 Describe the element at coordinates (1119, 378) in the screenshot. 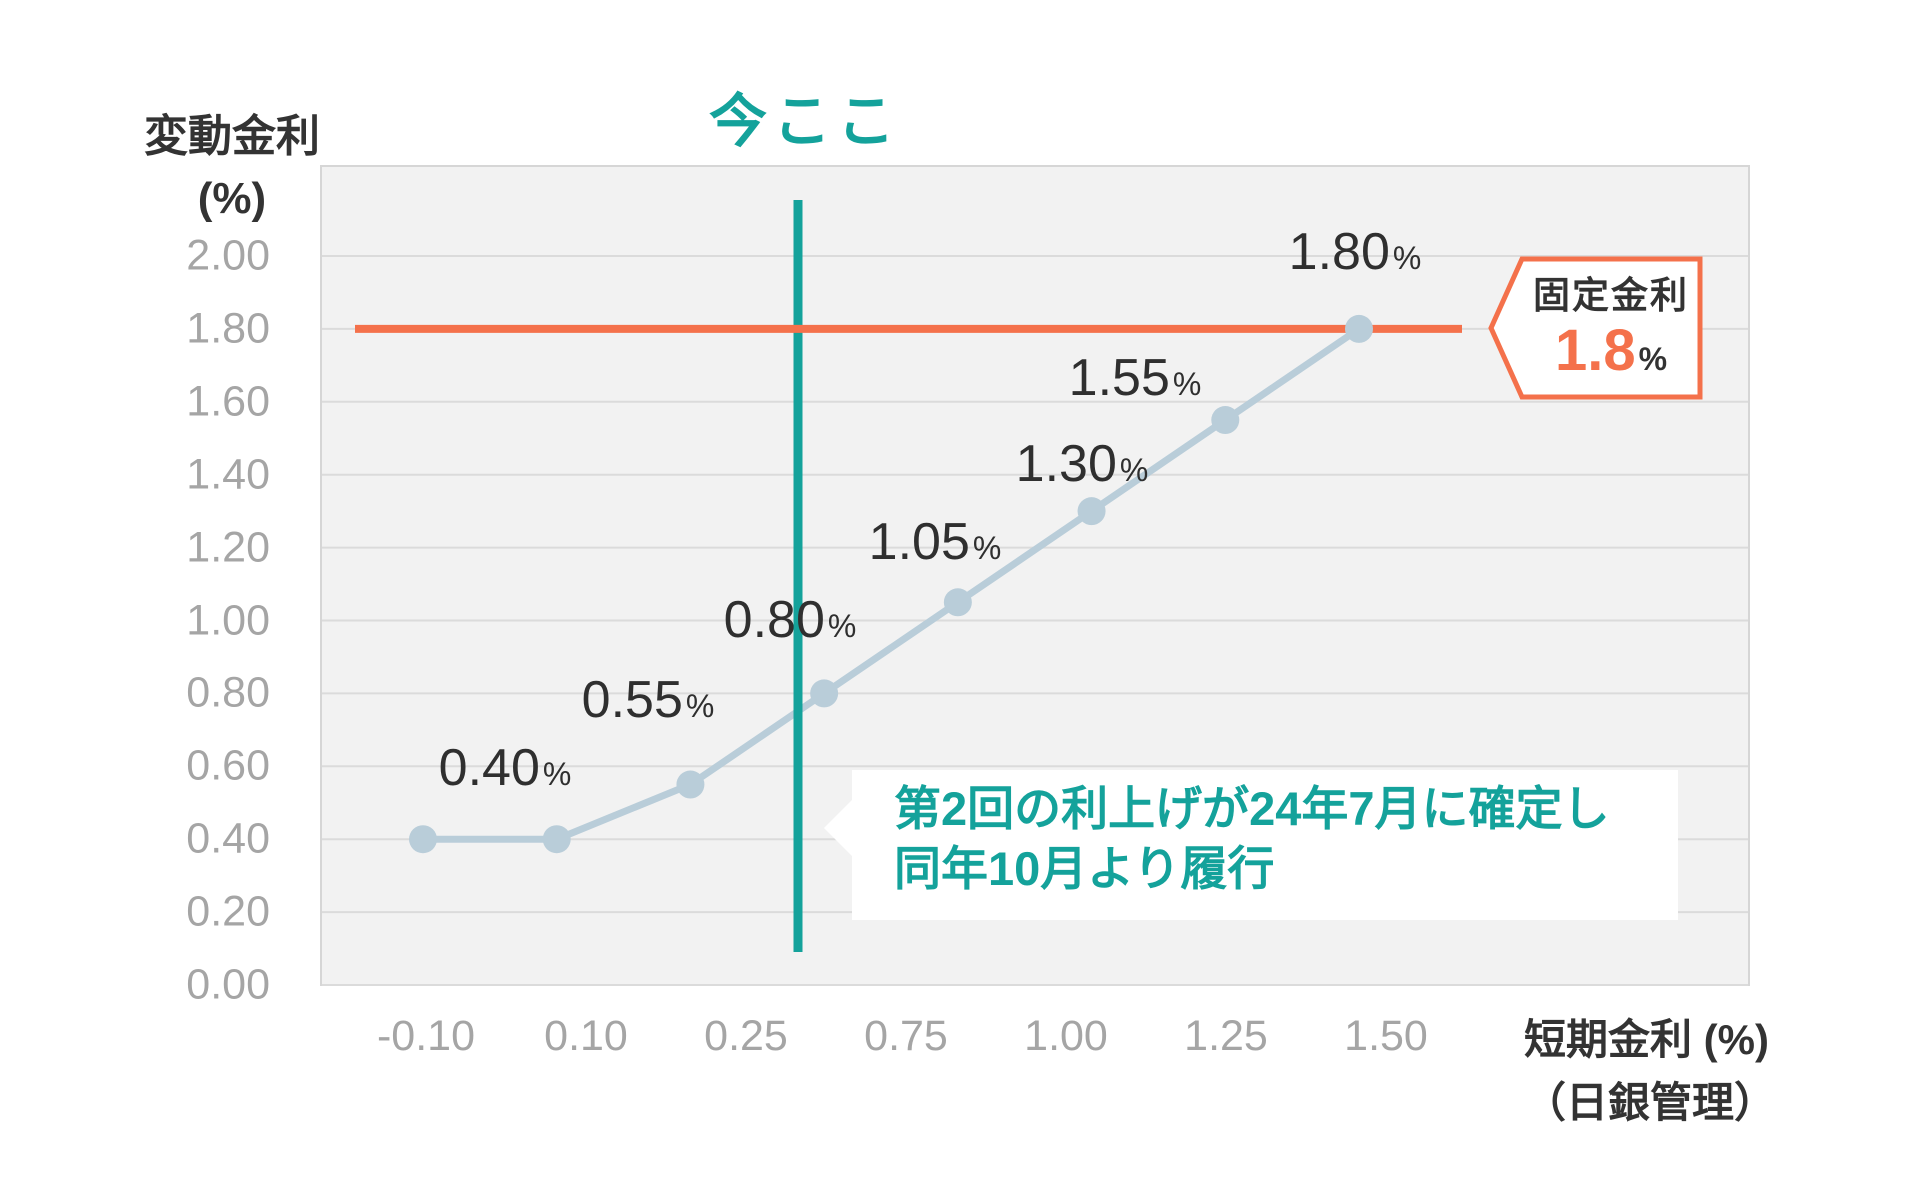

I see `point-label-value: 1.55` at that location.